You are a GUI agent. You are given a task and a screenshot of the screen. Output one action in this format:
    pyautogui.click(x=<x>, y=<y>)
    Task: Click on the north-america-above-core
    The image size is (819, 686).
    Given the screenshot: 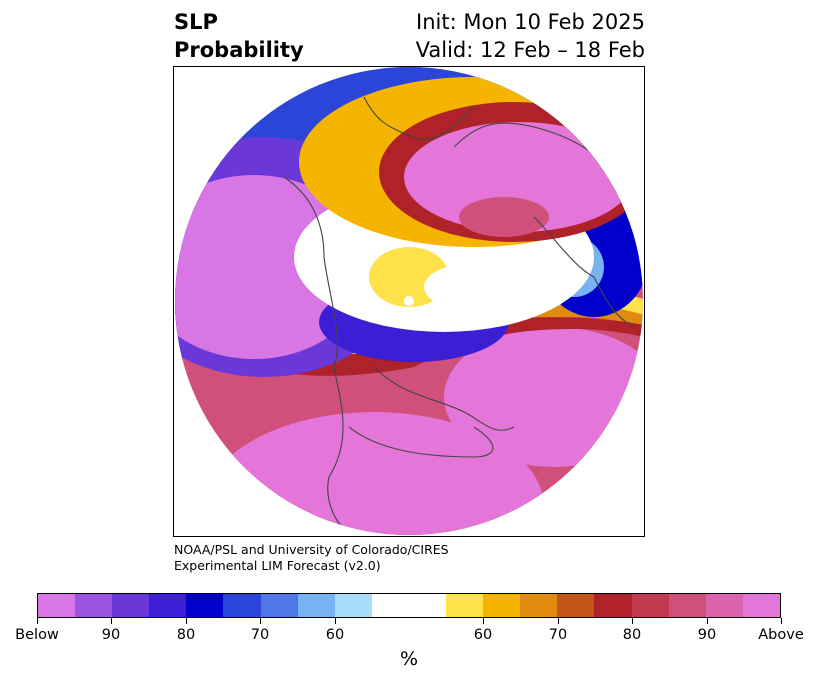 What is the action you would take?
    pyautogui.click(x=374, y=473)
    